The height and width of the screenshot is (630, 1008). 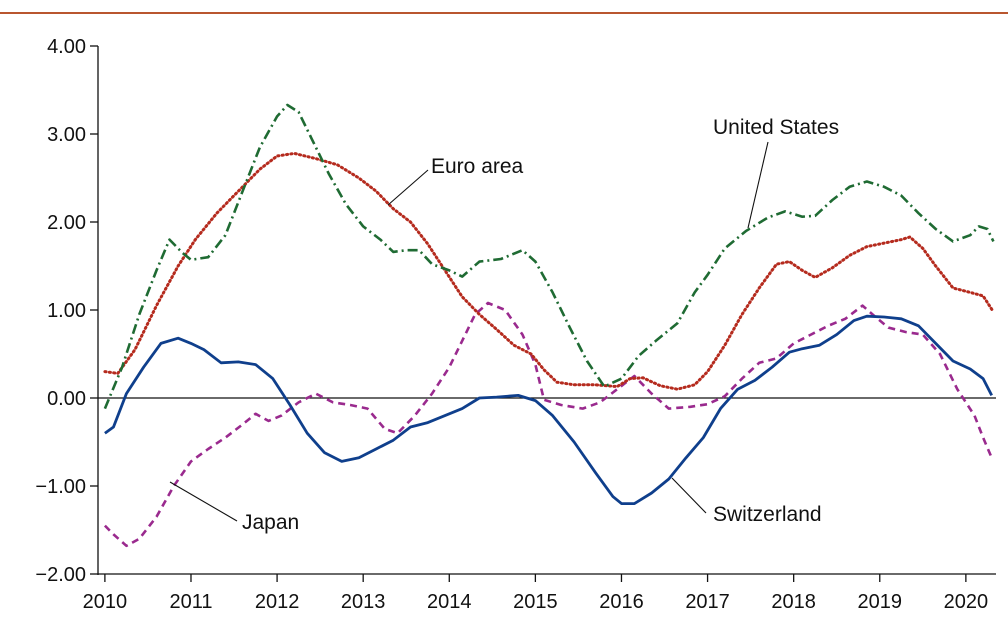 What do you see at coordinates (66, 47) in the screenshot?
I see `y-tick-label: 4.00` at bounding box center [66, 47].